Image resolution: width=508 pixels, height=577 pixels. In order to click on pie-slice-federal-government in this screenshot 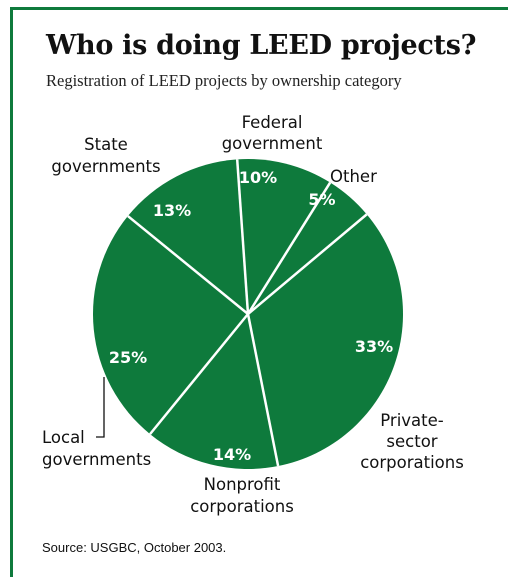, I will do `click(284, 236)`.